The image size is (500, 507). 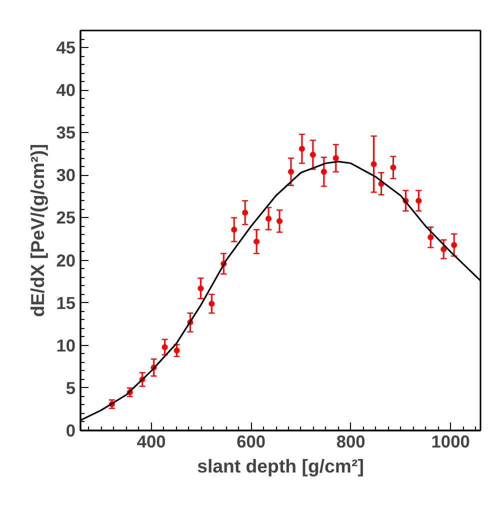 I want to click on y-tick-label: 10, so click(x=66, y=345).